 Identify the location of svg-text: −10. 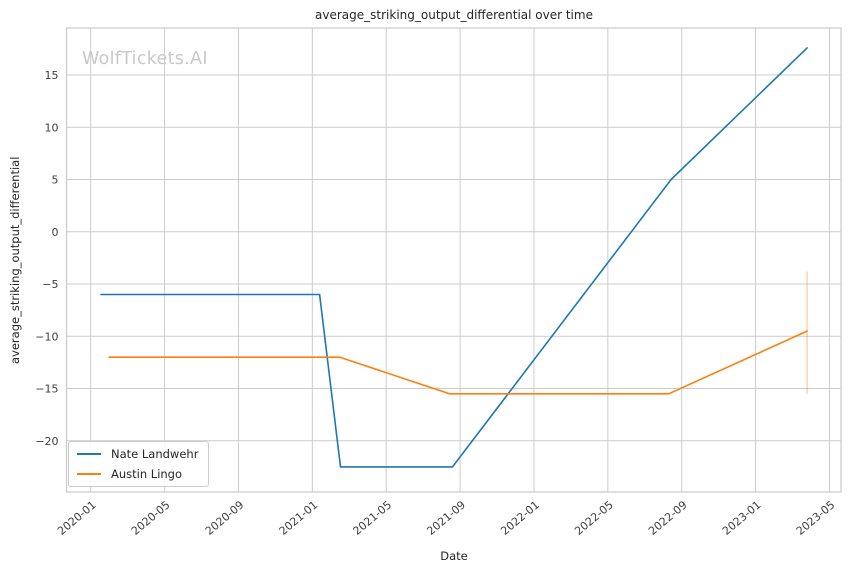
(46, 336).